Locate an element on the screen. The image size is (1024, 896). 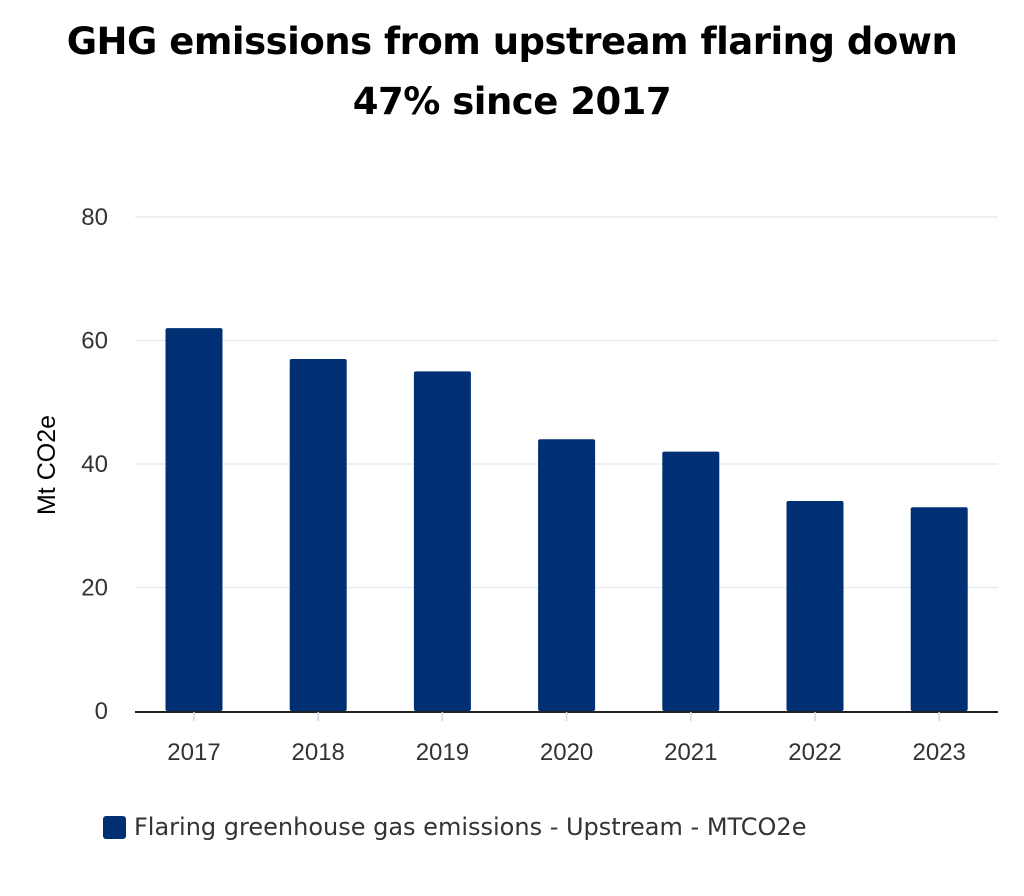
bar-2018 is located at coordinates (318, 535).